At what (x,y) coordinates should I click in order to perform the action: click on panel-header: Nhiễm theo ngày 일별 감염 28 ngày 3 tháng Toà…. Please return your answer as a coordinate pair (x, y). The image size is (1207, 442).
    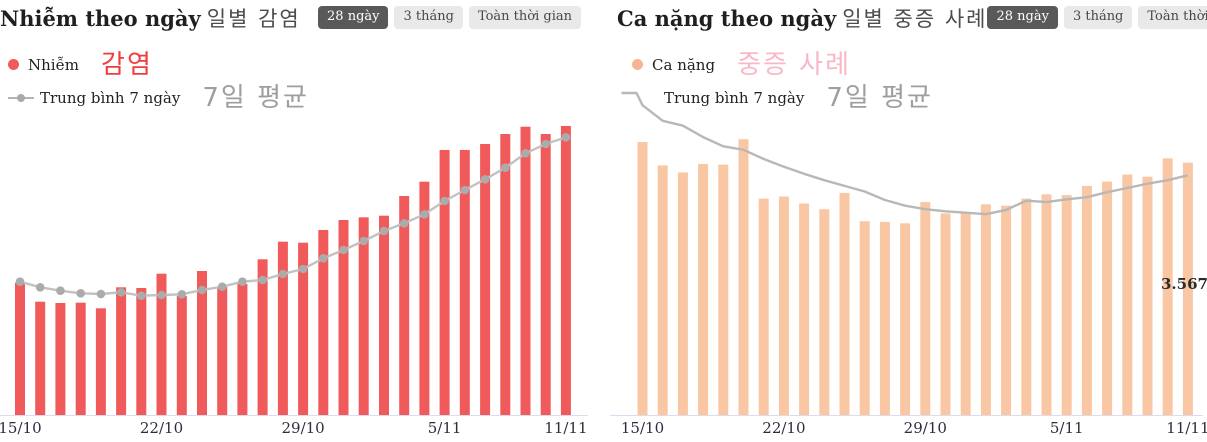
    Looking at the image, I should click on (302, 19).